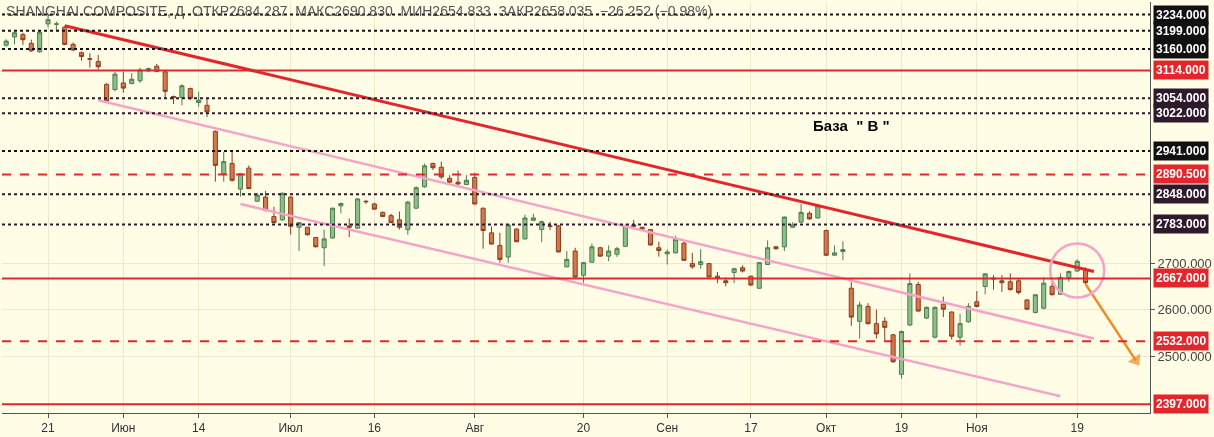  I want to click on x-tick-label: 20, so click(583, 428).